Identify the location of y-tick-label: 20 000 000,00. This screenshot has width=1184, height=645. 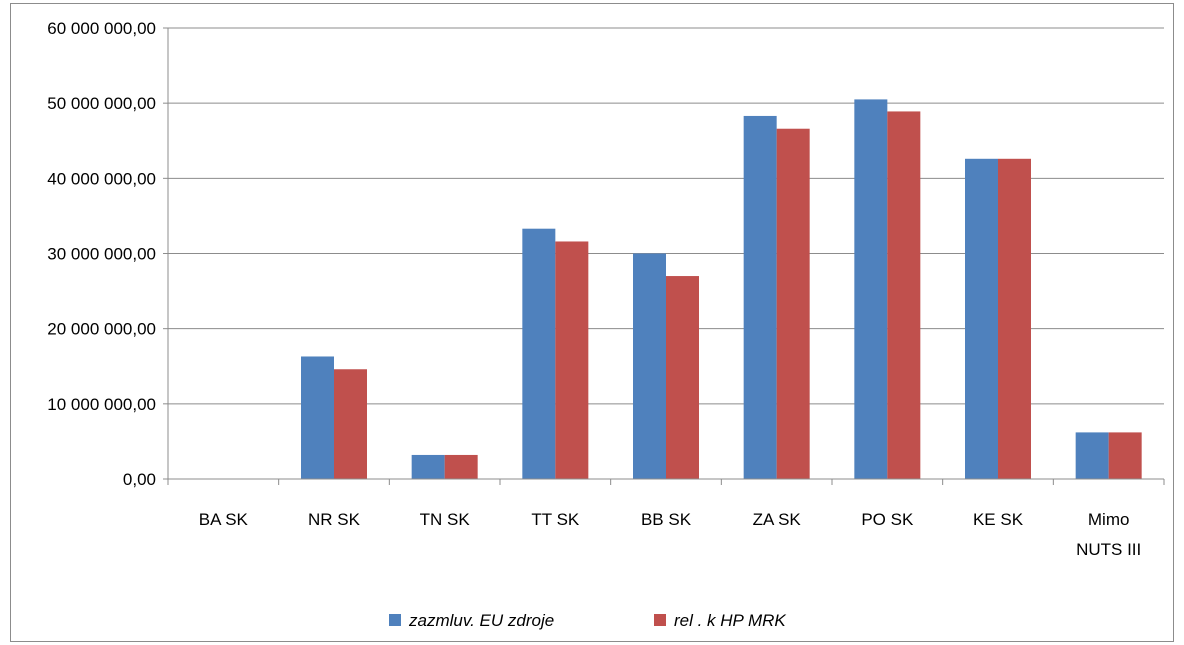
(101, 329).